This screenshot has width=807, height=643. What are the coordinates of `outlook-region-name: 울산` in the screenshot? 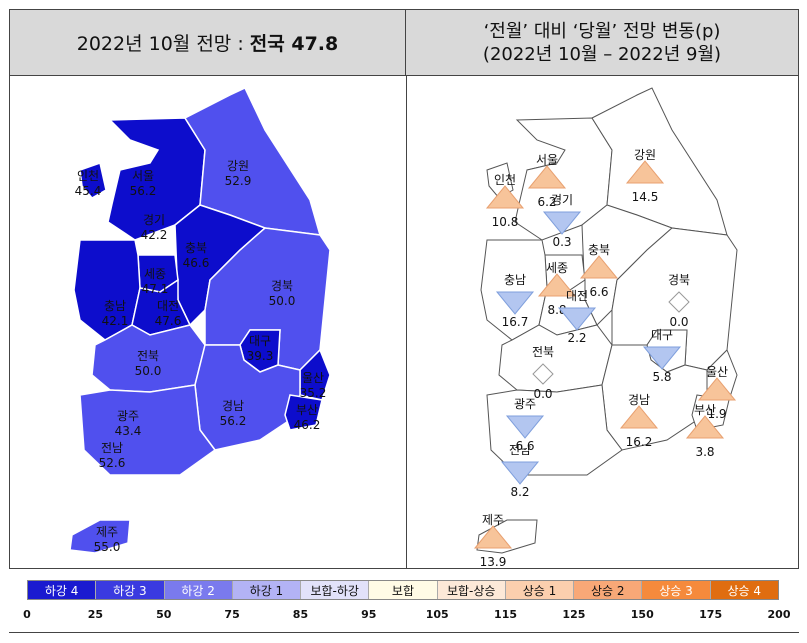 It's located at (313, 378).